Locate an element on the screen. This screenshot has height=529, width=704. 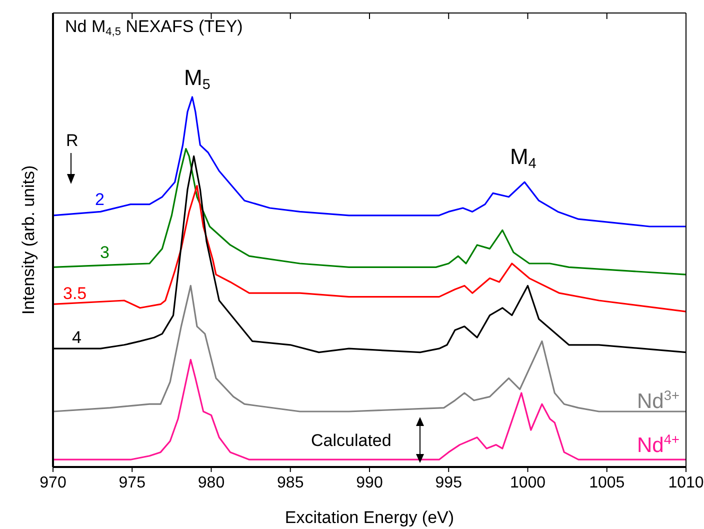
x-tick-label: 1010 is located at coordinates (686, 483).